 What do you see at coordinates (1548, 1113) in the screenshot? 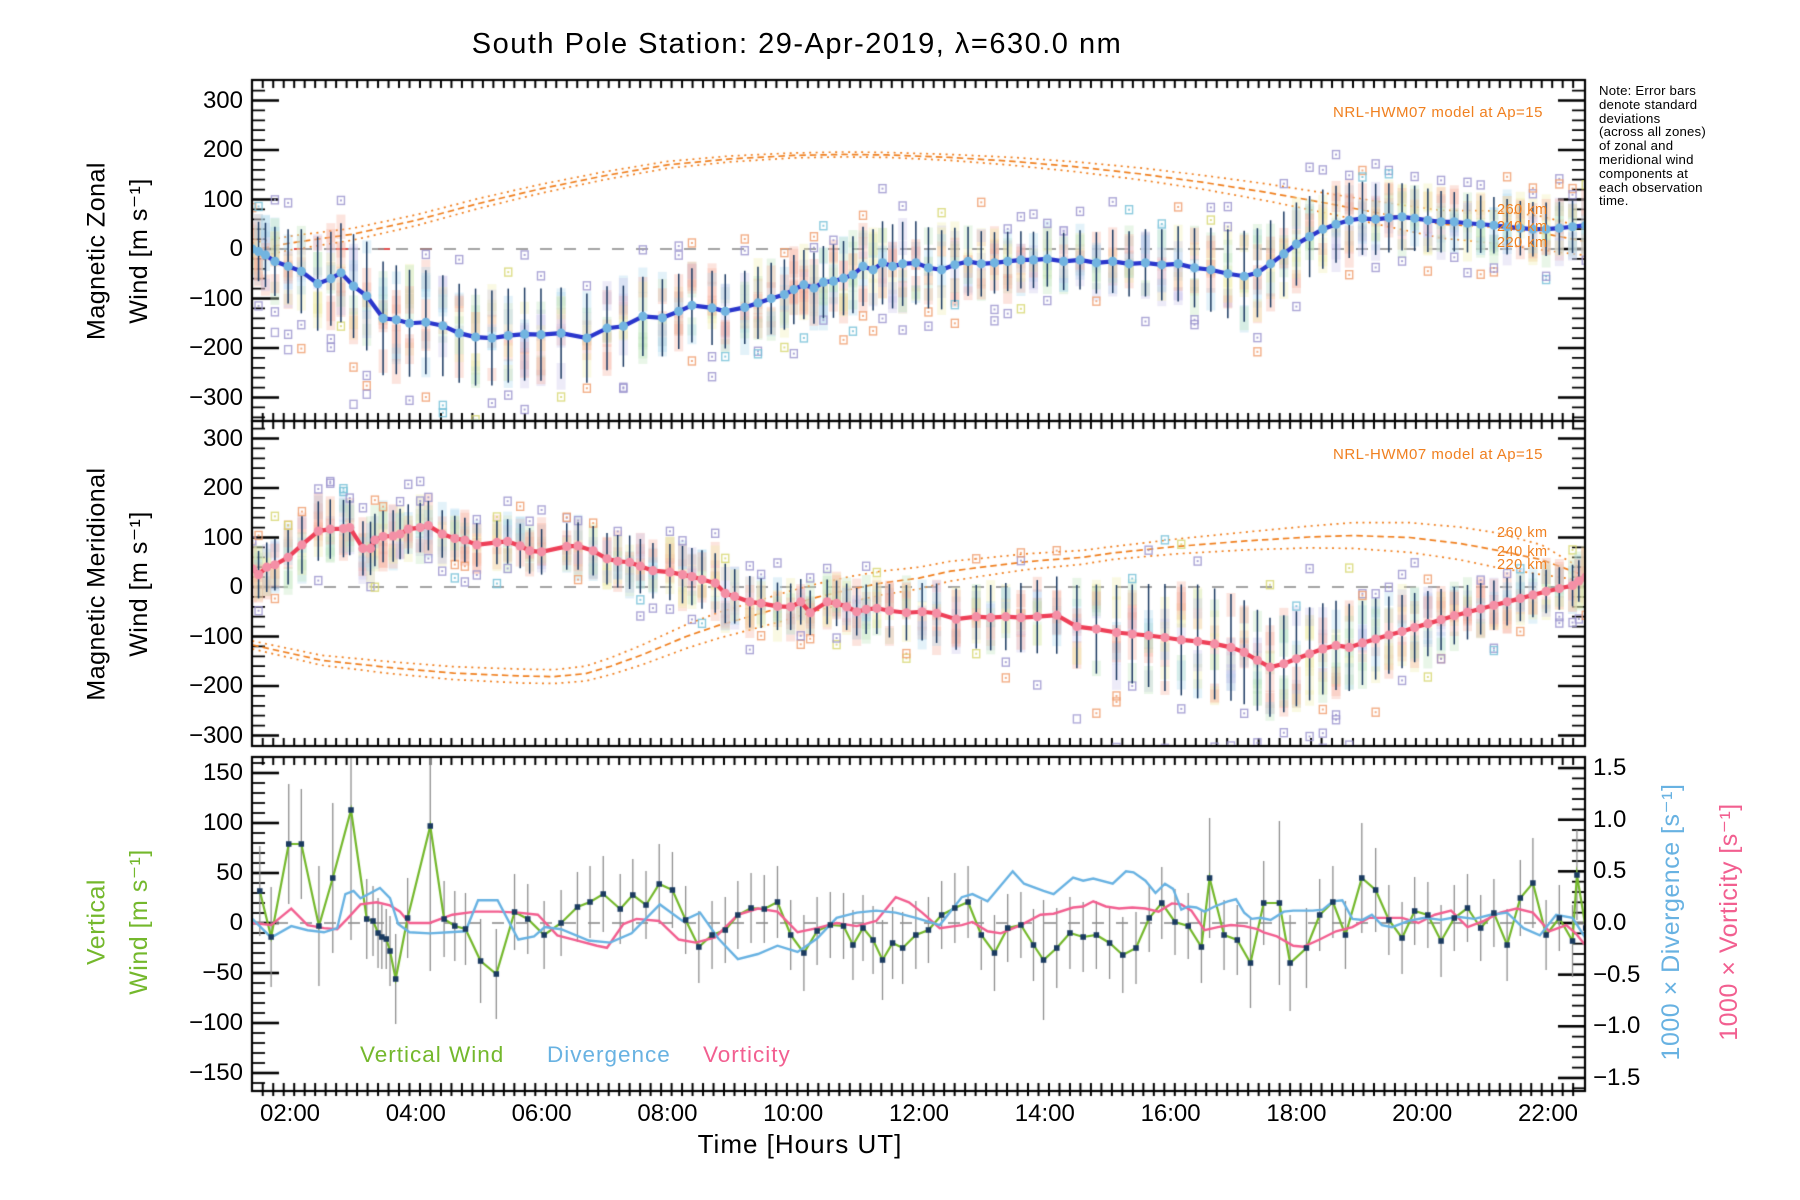
I see `xtick-label: 22:00` at bounding box center [1548, 1113].